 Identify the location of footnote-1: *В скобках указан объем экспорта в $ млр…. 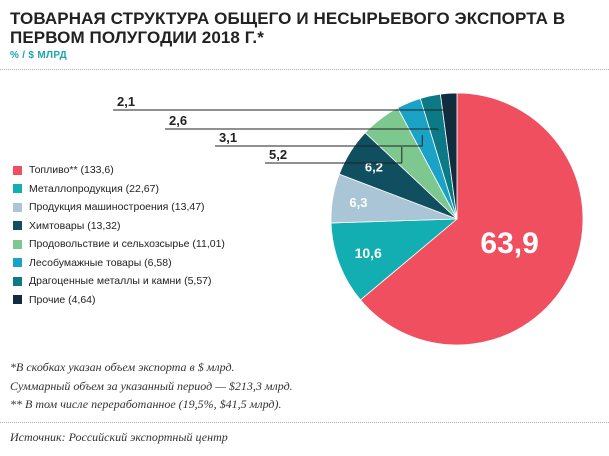
(122, 367).